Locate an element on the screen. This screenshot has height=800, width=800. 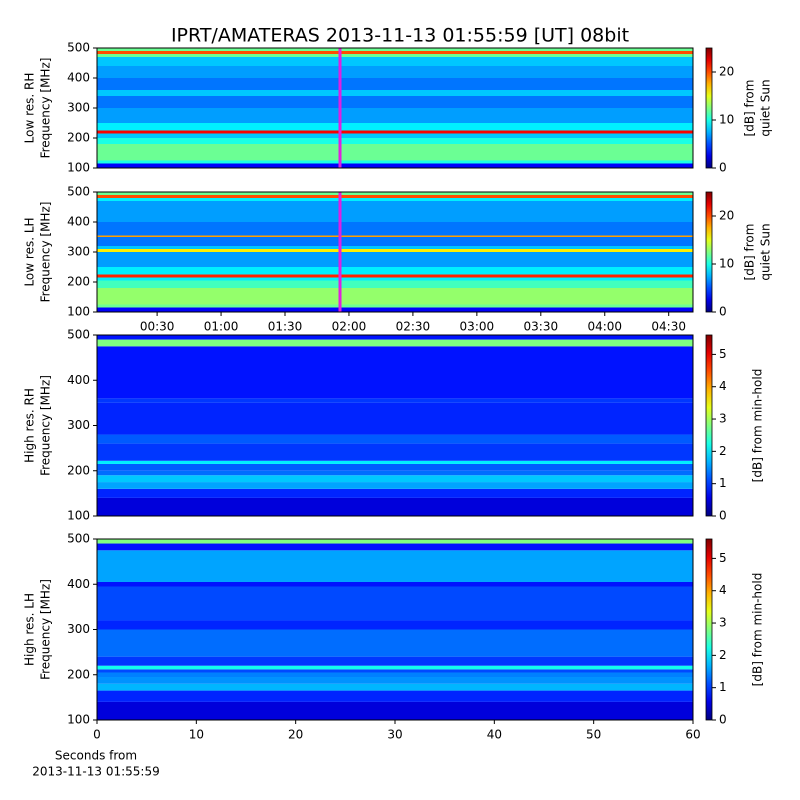
time-marker is located at coordinates (340, 252).